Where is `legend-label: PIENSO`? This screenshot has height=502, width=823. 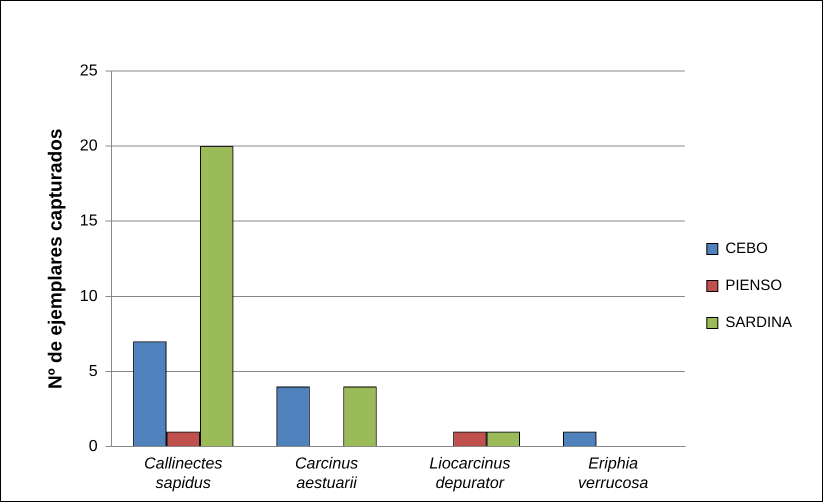 legend-label: PIENSO is located at coordinates (753, 285).